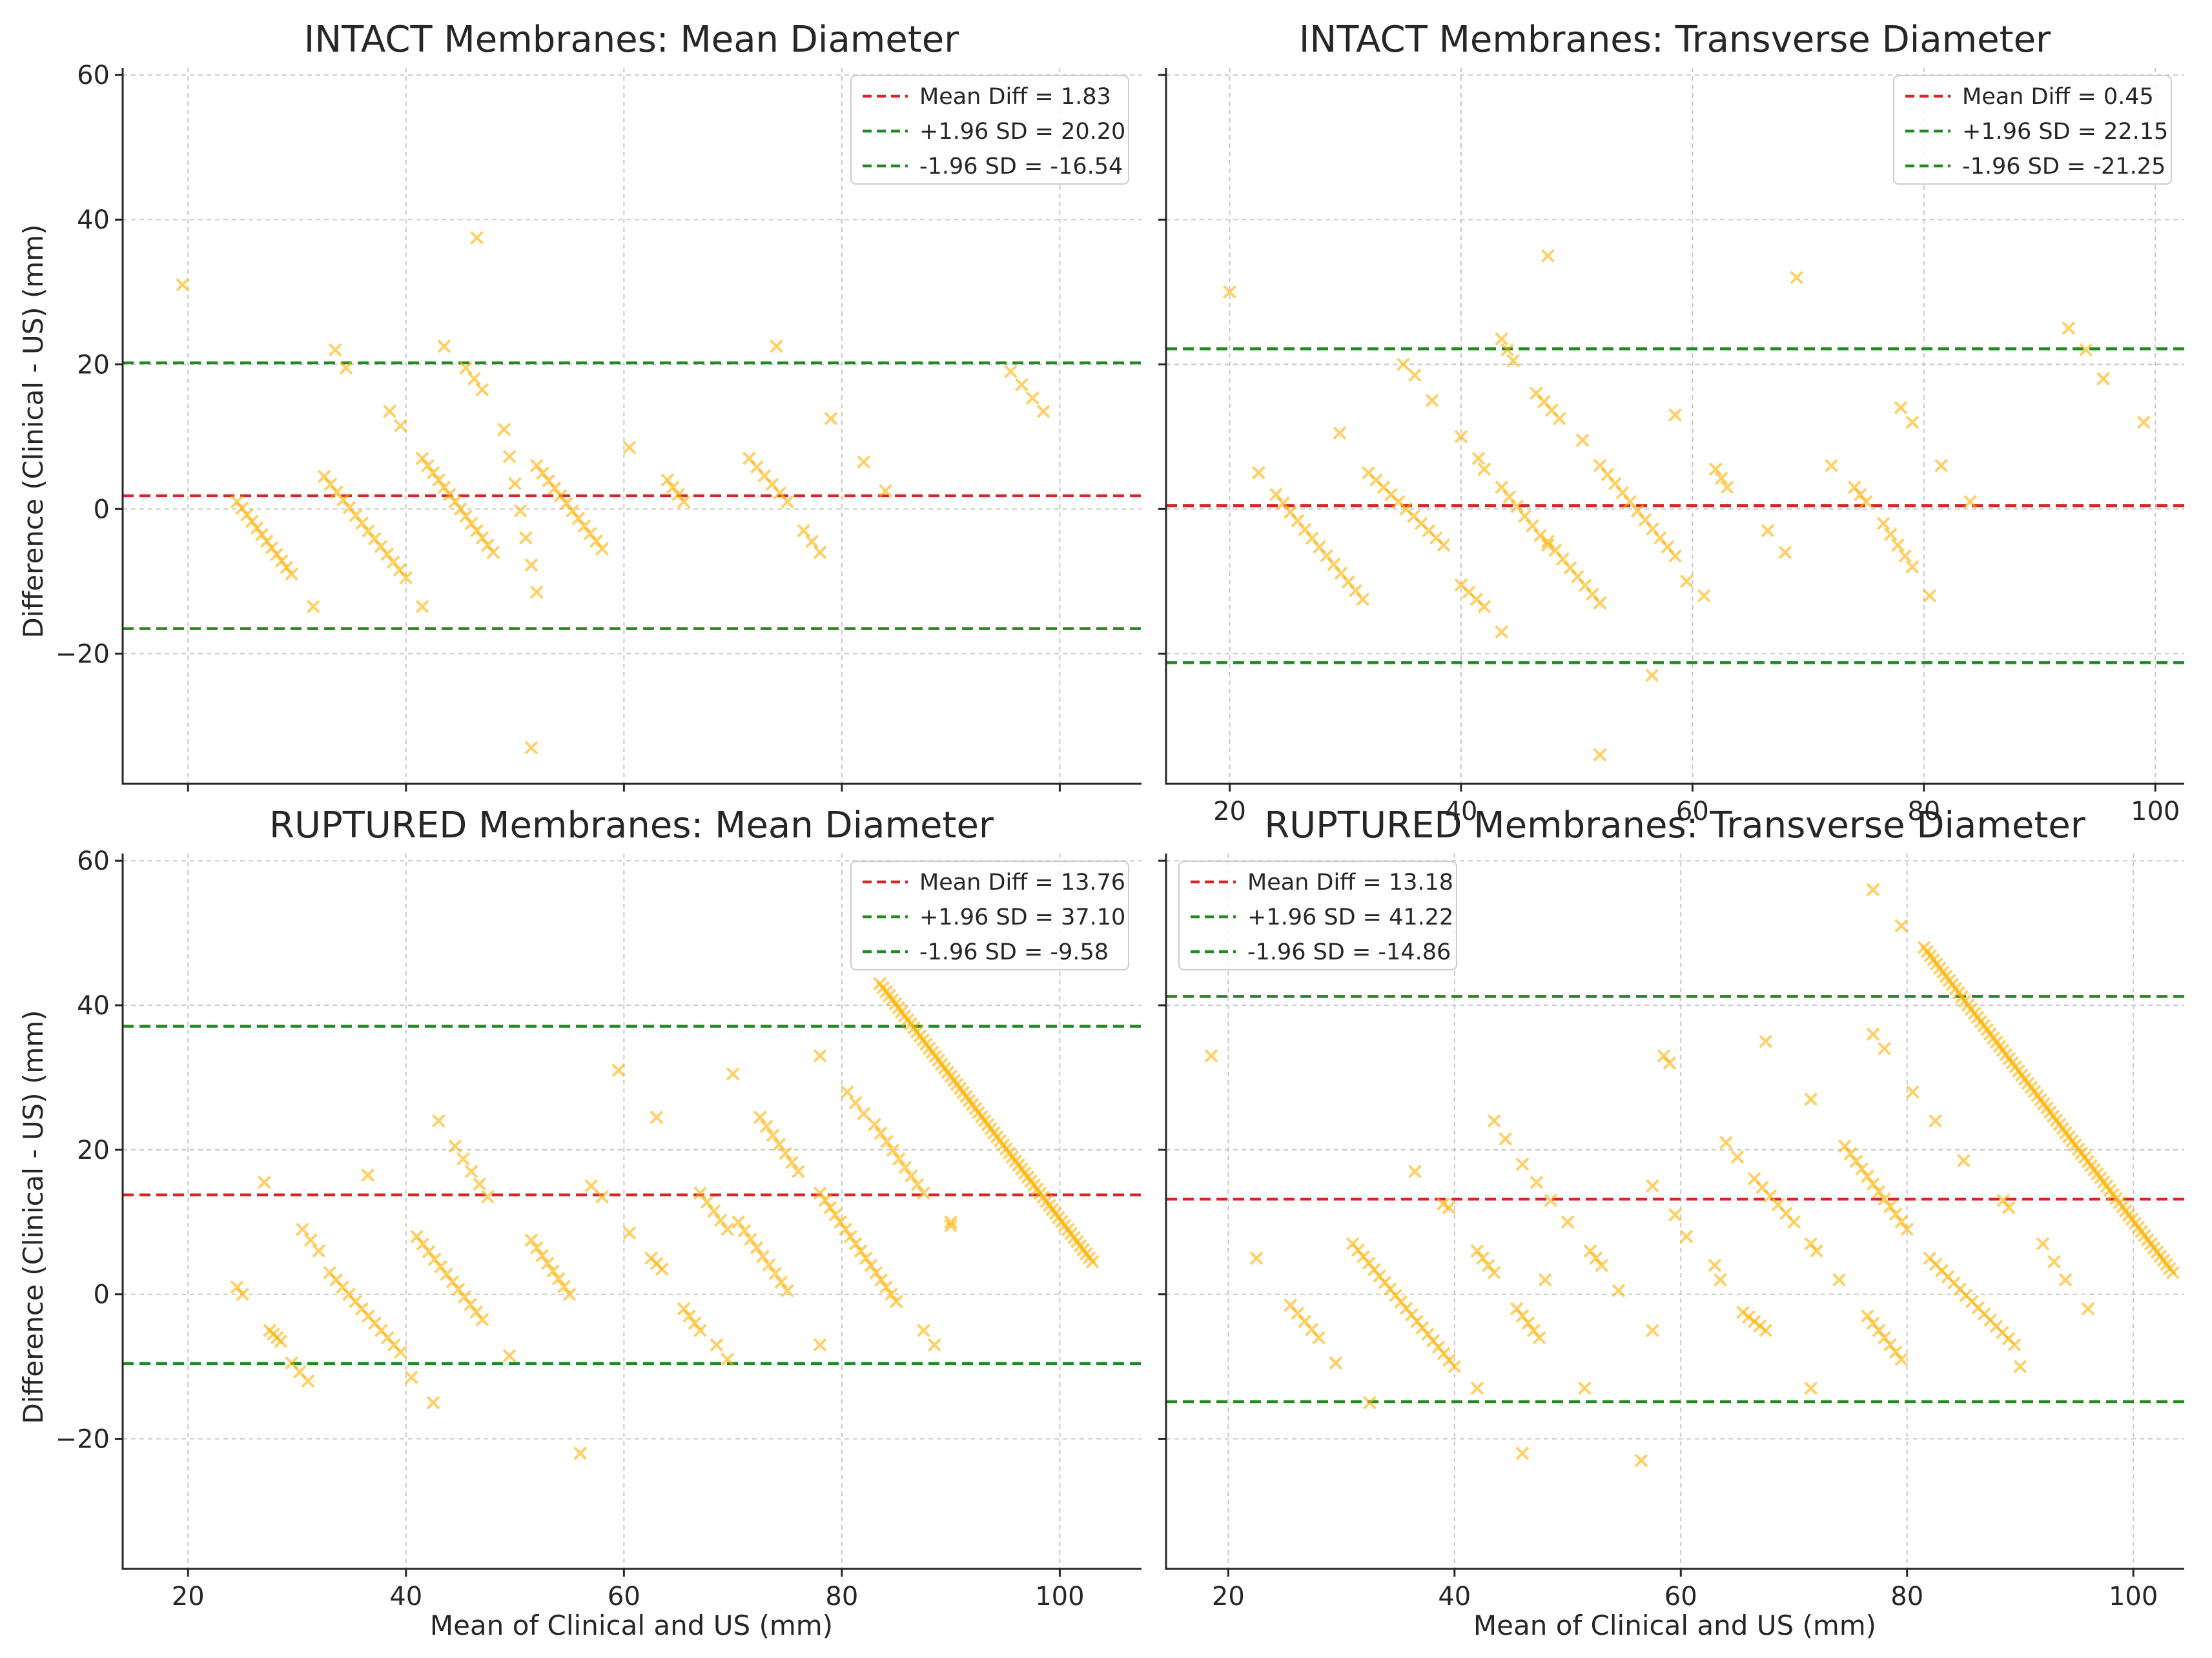  I want to click on legend-lower-loa-label: -1.96 SD = -16.54, so click(1021, 166).